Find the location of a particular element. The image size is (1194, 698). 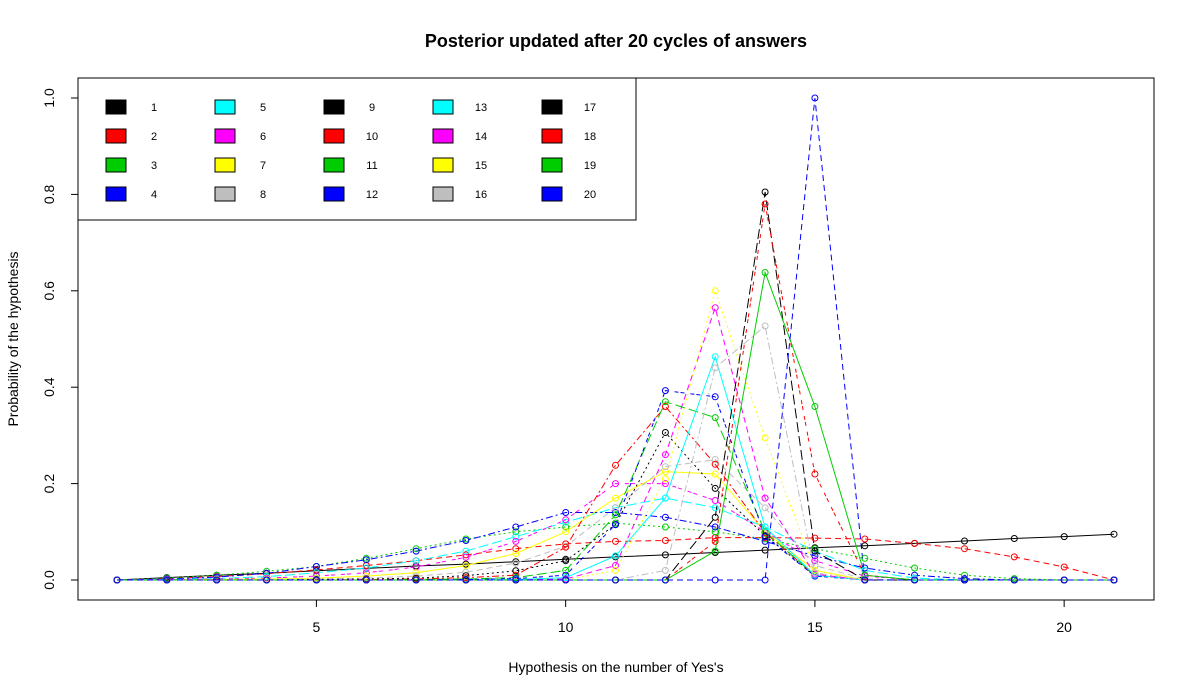

legend-label-4: 4 is located at coordinates (154, 195).